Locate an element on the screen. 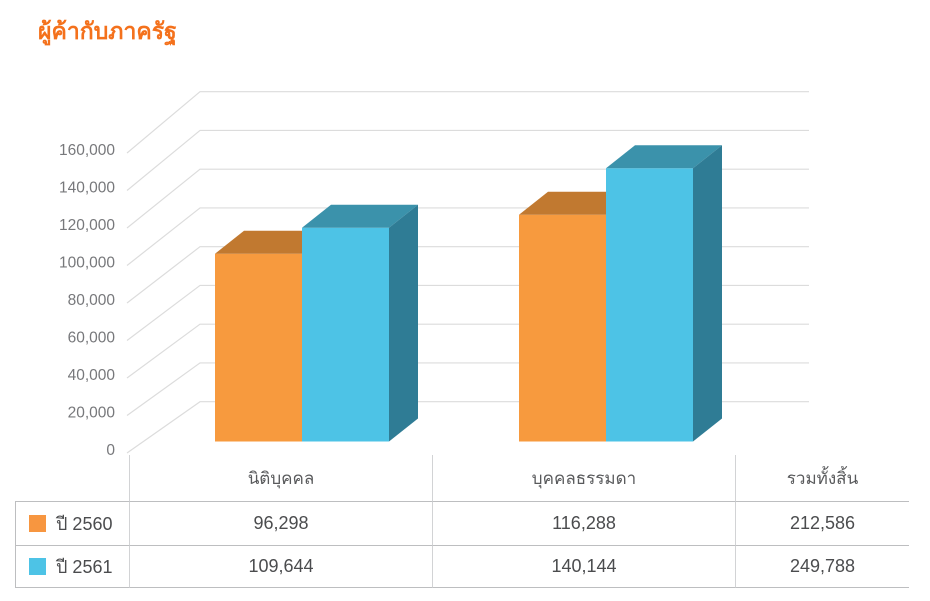 This screenshot has height=601, width=930. page-title: ผู้ค้ากับภาครัฐ is located at coordinates (107, 31).